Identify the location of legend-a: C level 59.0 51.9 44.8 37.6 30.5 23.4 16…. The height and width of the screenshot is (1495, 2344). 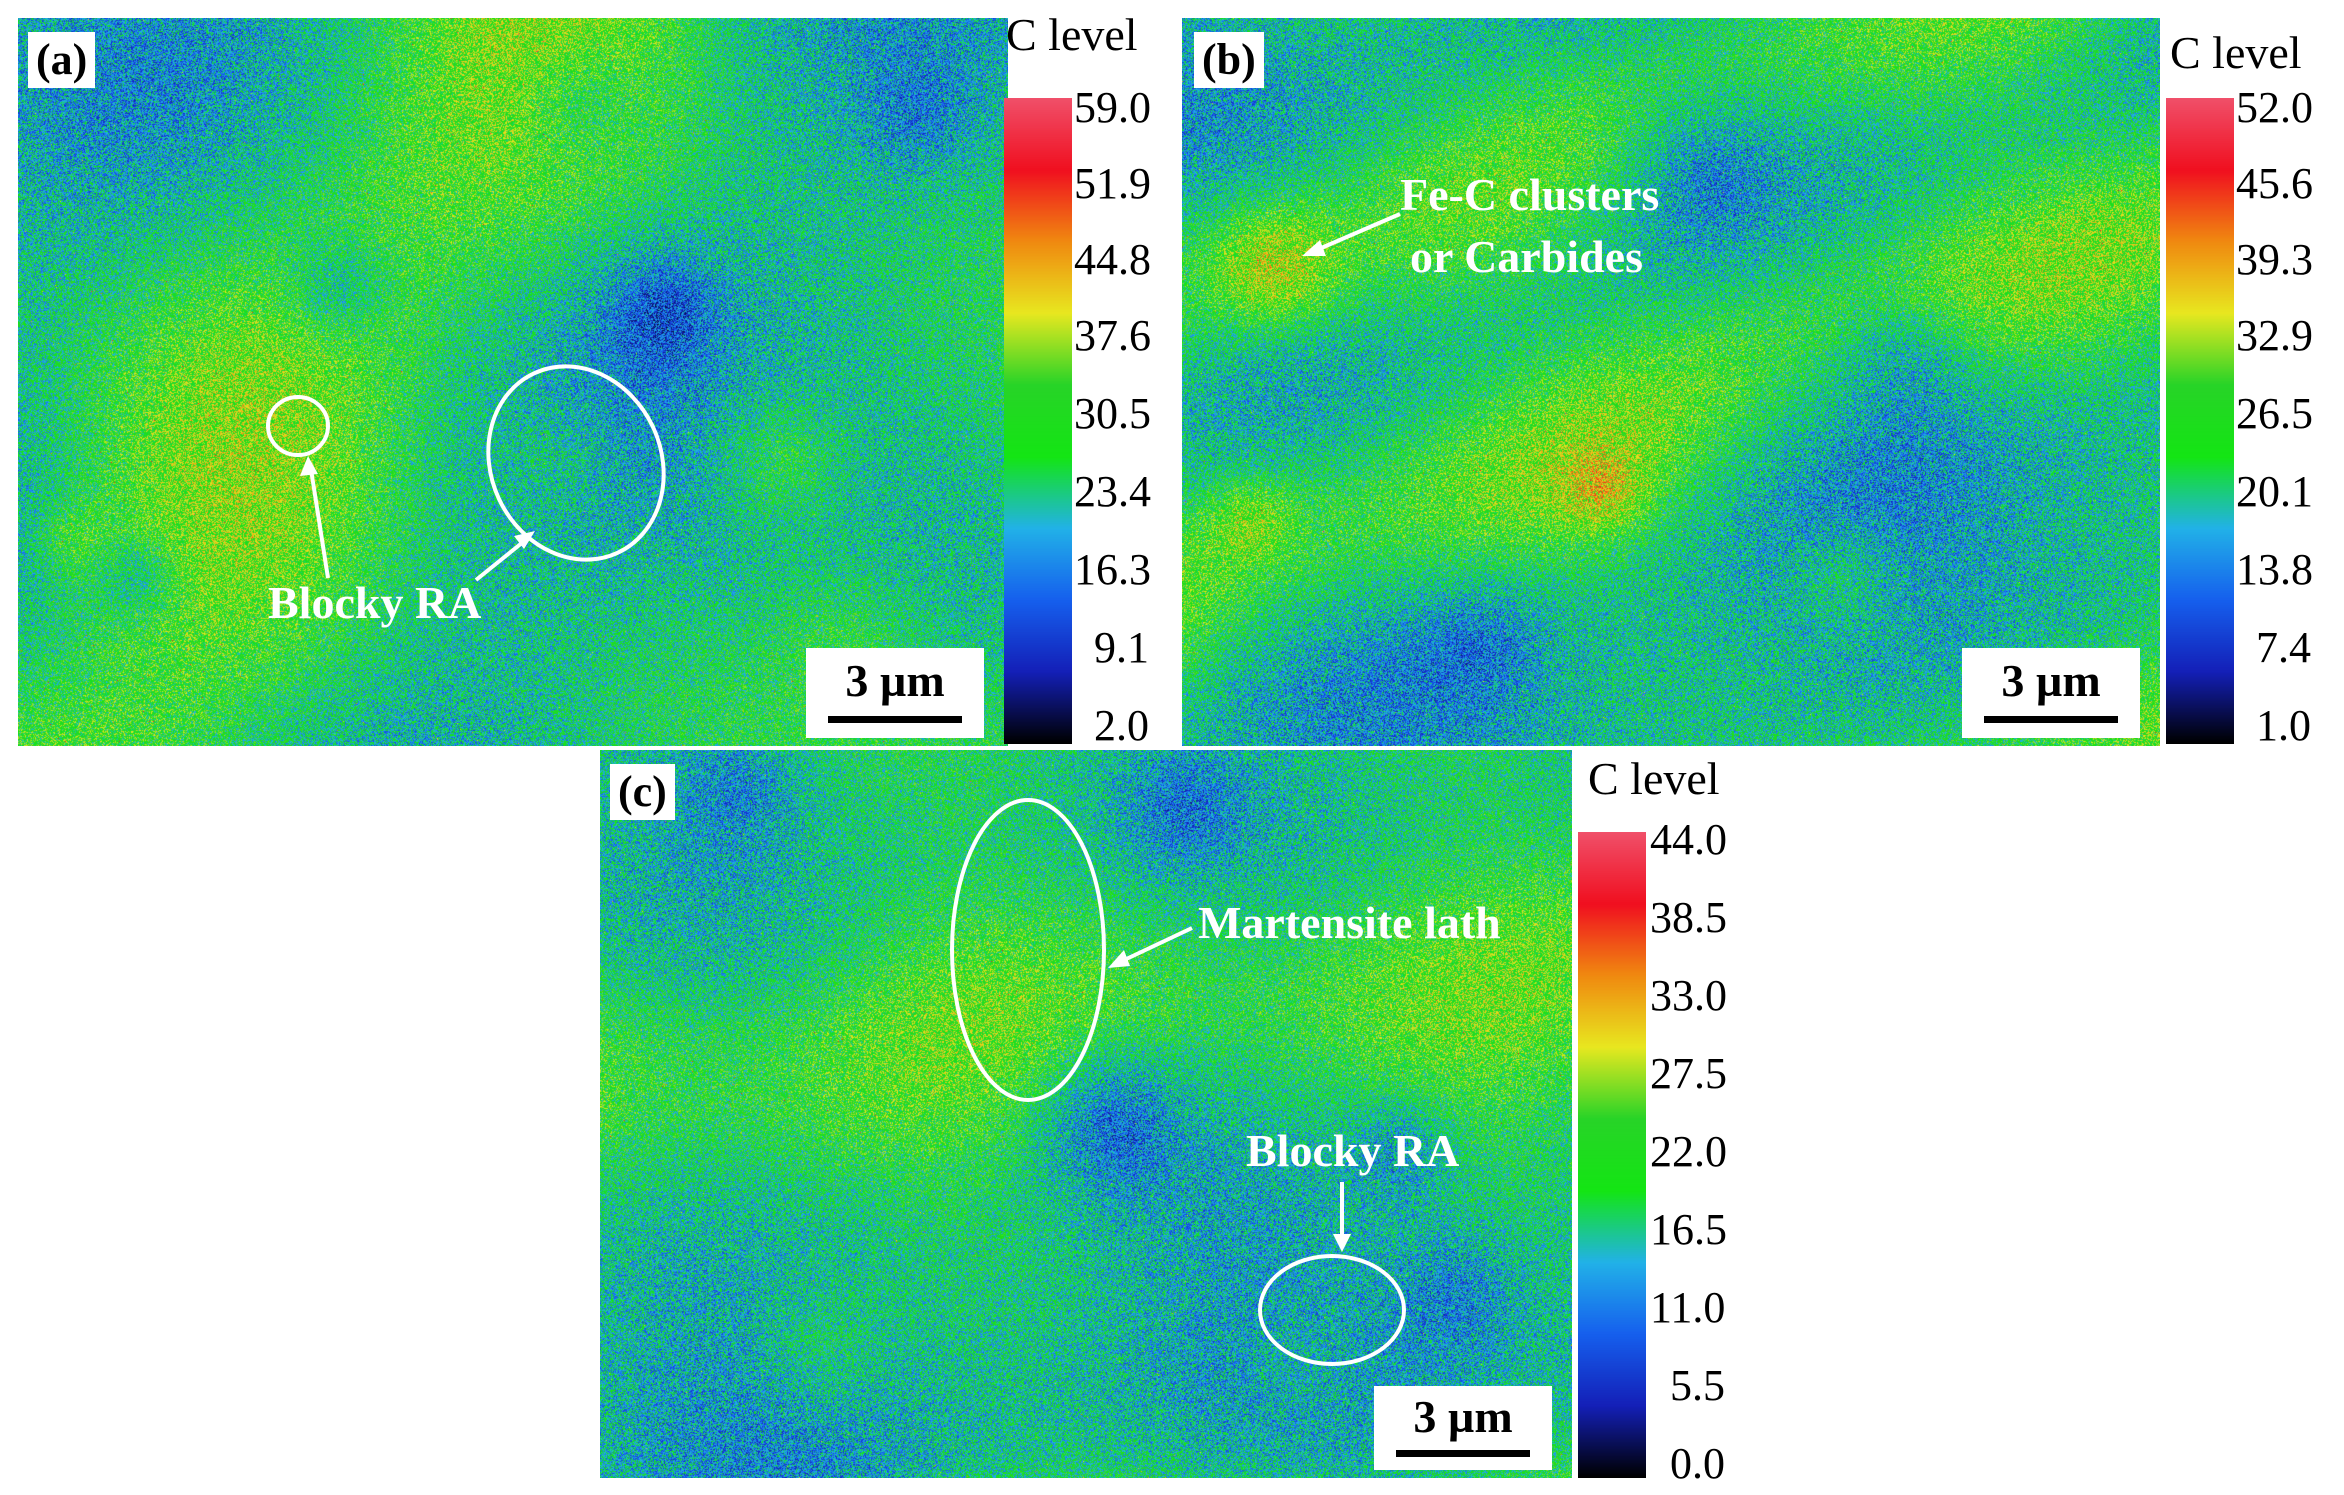
(1090, 375).